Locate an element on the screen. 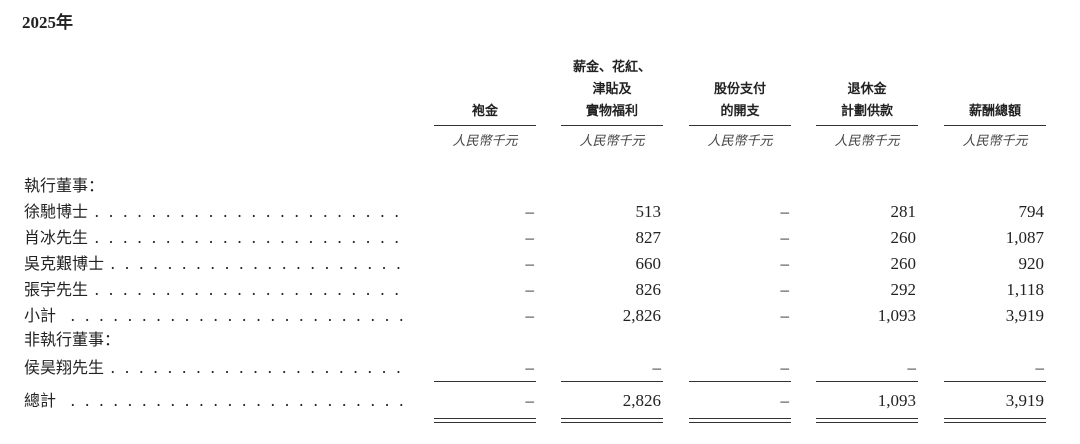 Image resolution: width=1080 pixels, height=444 pixels. row-label-text: 小計 is located at coordinates (40, 315).